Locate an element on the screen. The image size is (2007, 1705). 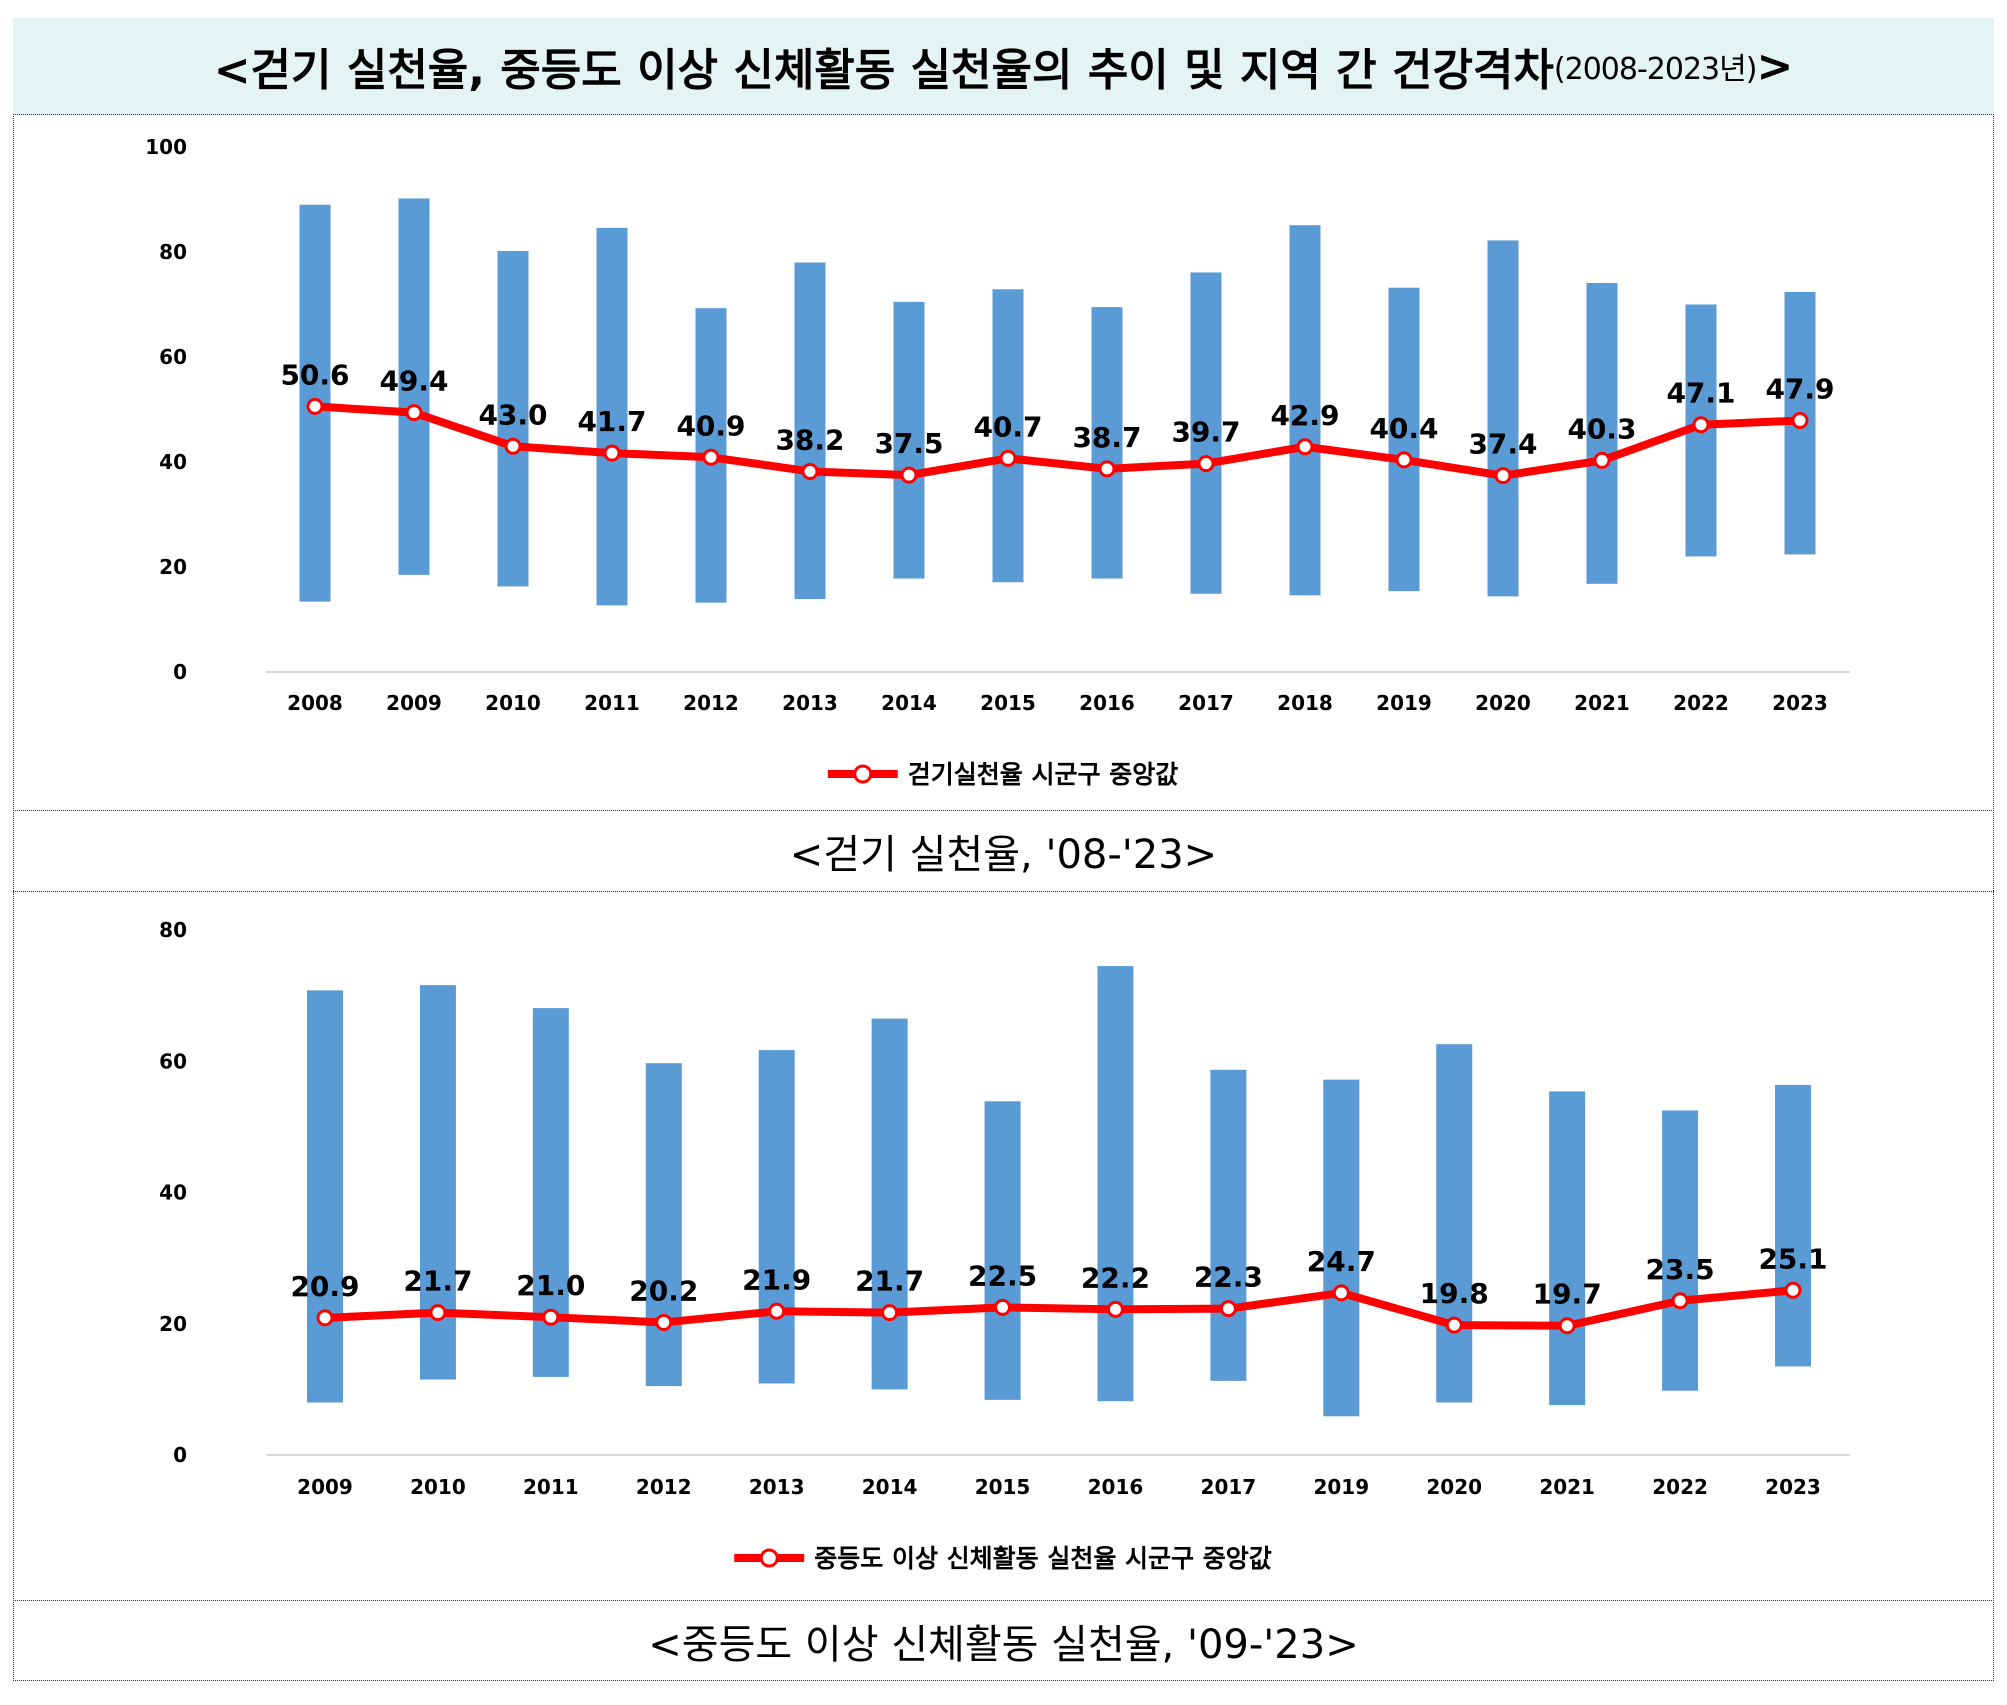
data-label: 50.6 is located at coordinates (314, 374).